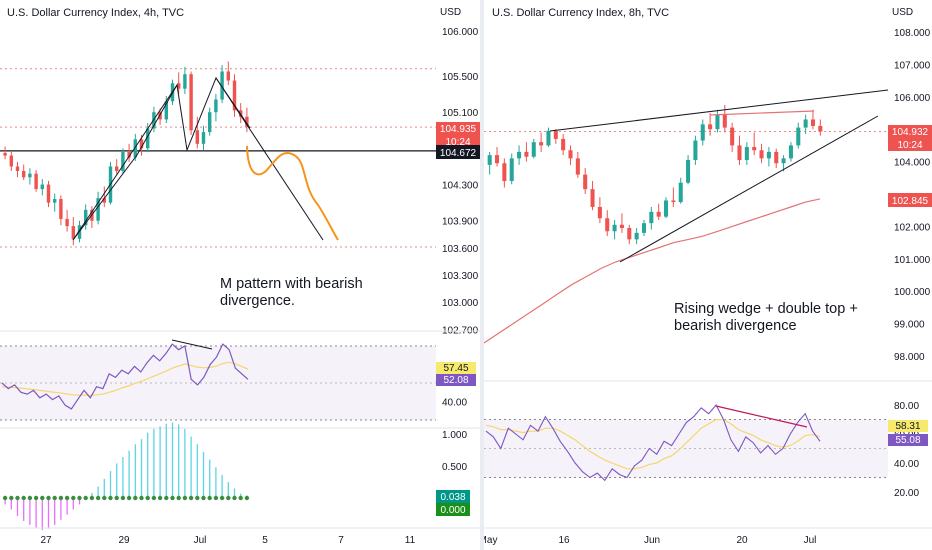 This screenshot has width=932, height=550. Describe the element at coordinates (460, 113) in the screenshot. I see `price-tick-label: 105.100` at that location.